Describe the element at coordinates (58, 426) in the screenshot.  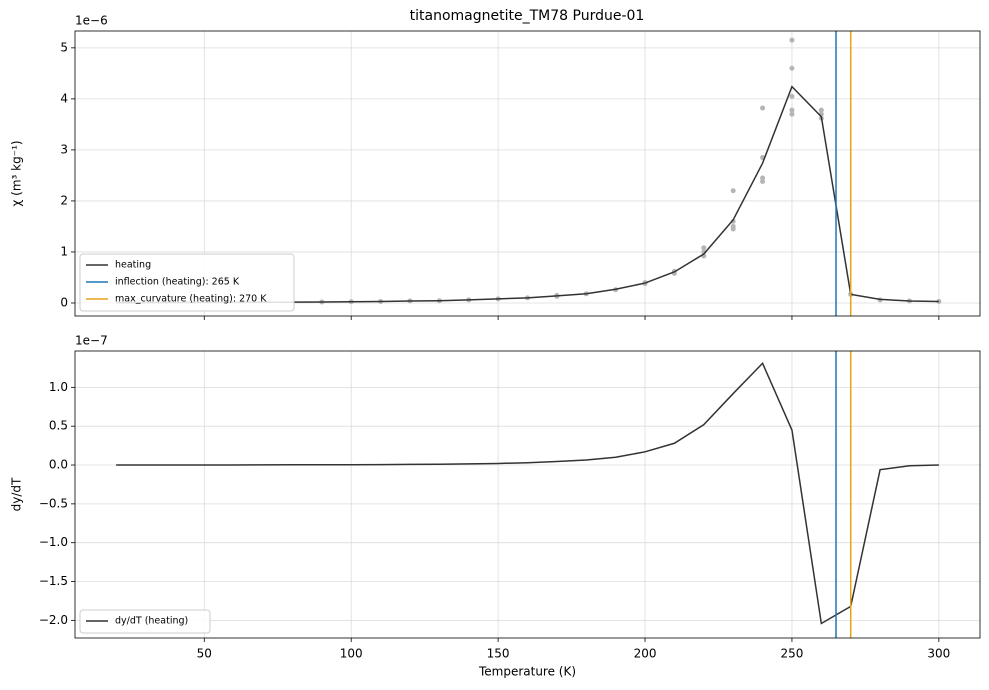
I see `y-tick-label: 0.5` at that location.